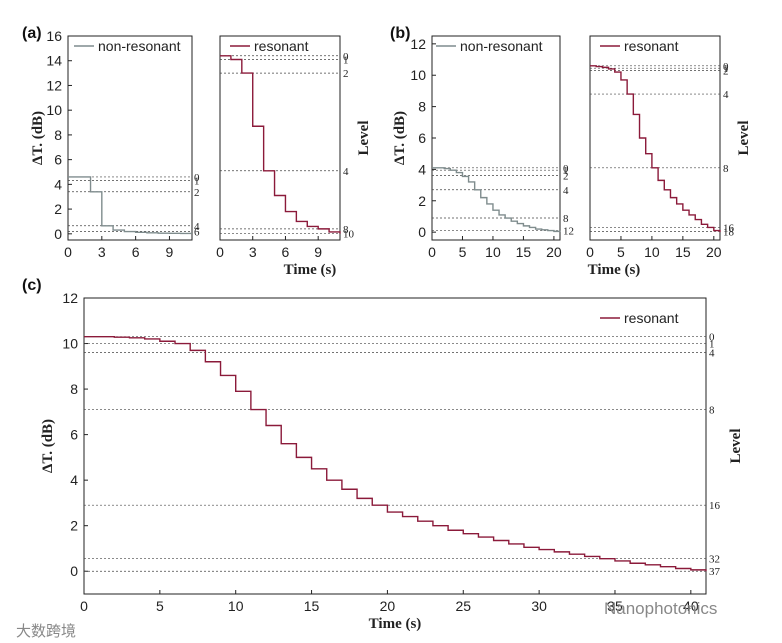 Image resolution: width=782 pixels, height=643 pixels. What do you see at coordinates (54, 36) in the screenshot?
I see `y-tick-label: 16` at bounding box center [54, 36].